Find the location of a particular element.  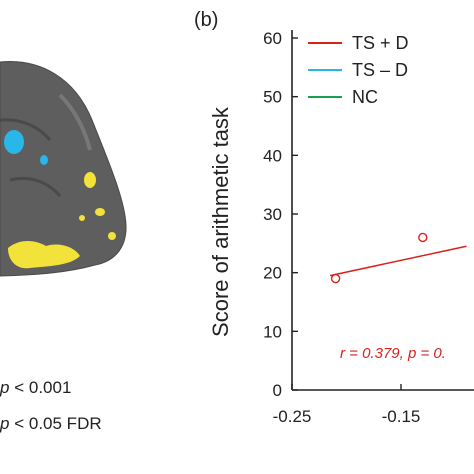

y-ticks: 0 10 20 30 40 50 60 is located at coordinates (280, 214).